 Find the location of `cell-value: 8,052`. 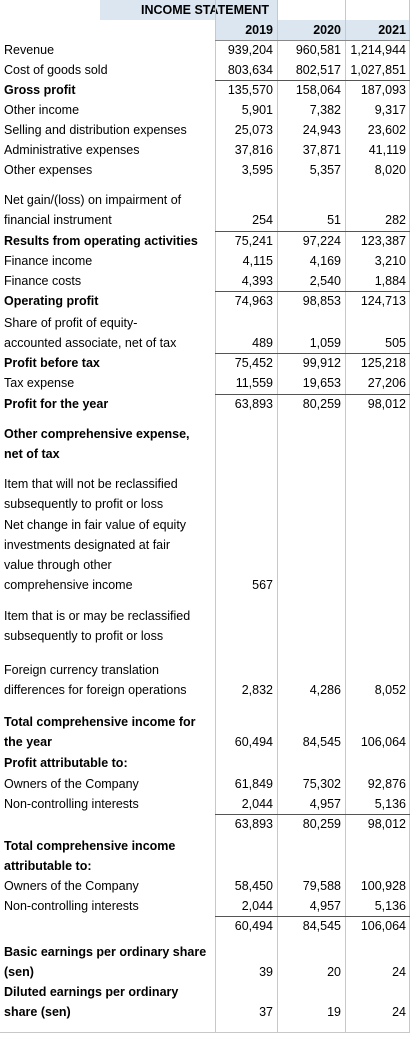

cell-value: 8,052 is located at coordinates (390, 690).